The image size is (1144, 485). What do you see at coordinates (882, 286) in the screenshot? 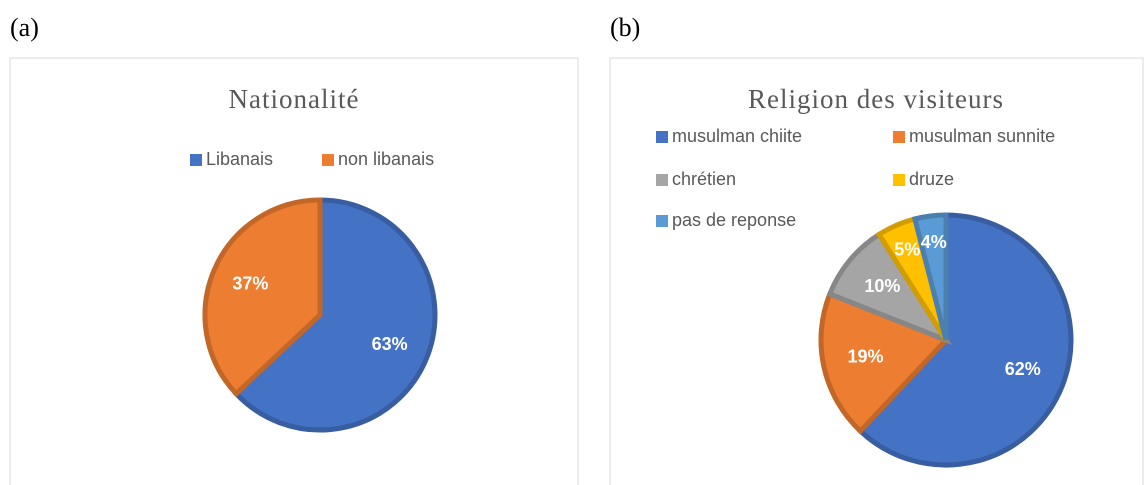
I see `data-label: 10%` at bounding box center [882, 286].